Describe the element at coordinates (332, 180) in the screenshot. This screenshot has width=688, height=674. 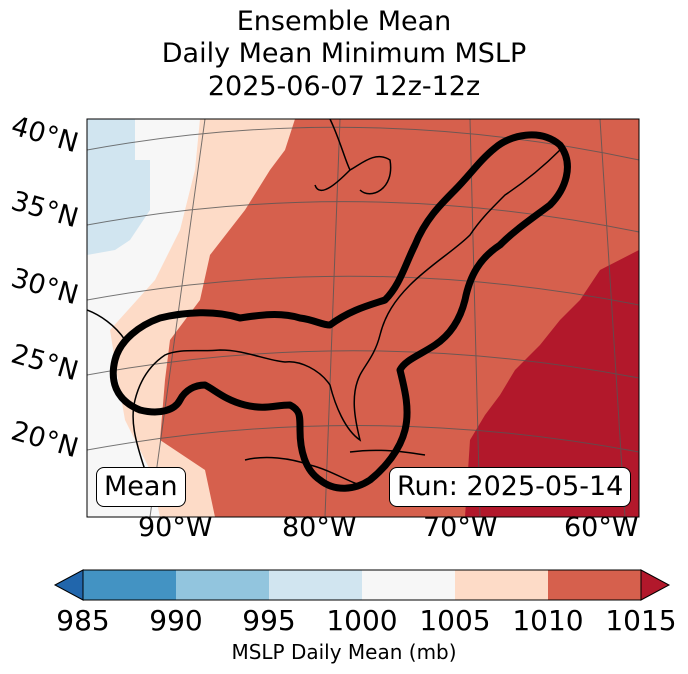
I see `coastline-lake-michigan` at that location.